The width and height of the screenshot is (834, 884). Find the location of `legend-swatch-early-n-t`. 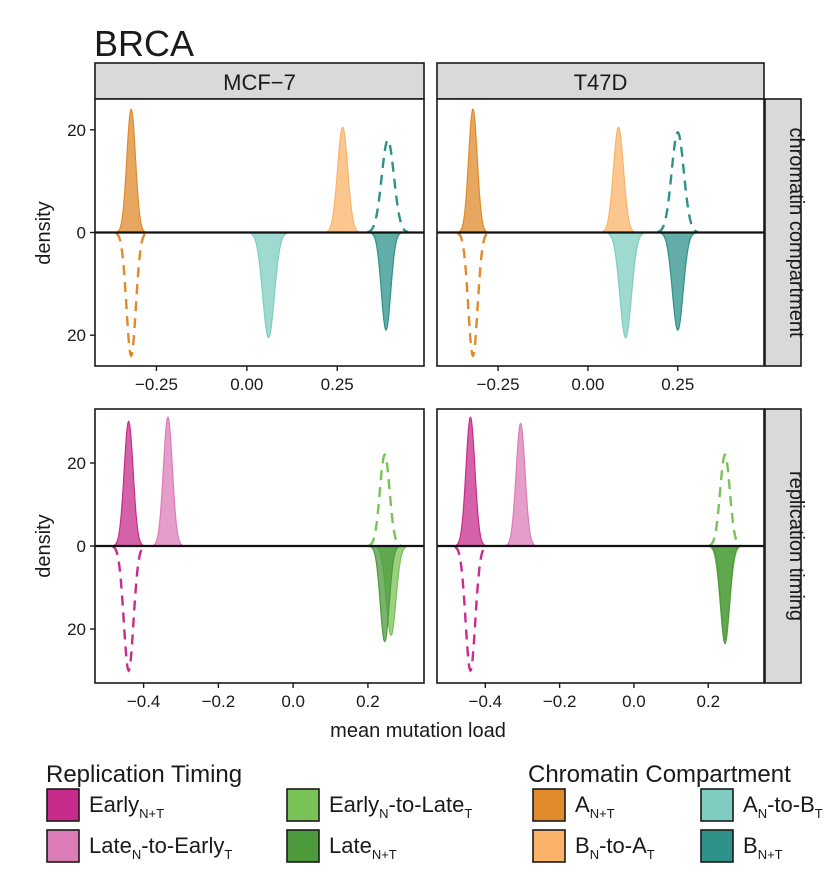

legend-swatch-early-n-t is located at coordinates (63, 805).